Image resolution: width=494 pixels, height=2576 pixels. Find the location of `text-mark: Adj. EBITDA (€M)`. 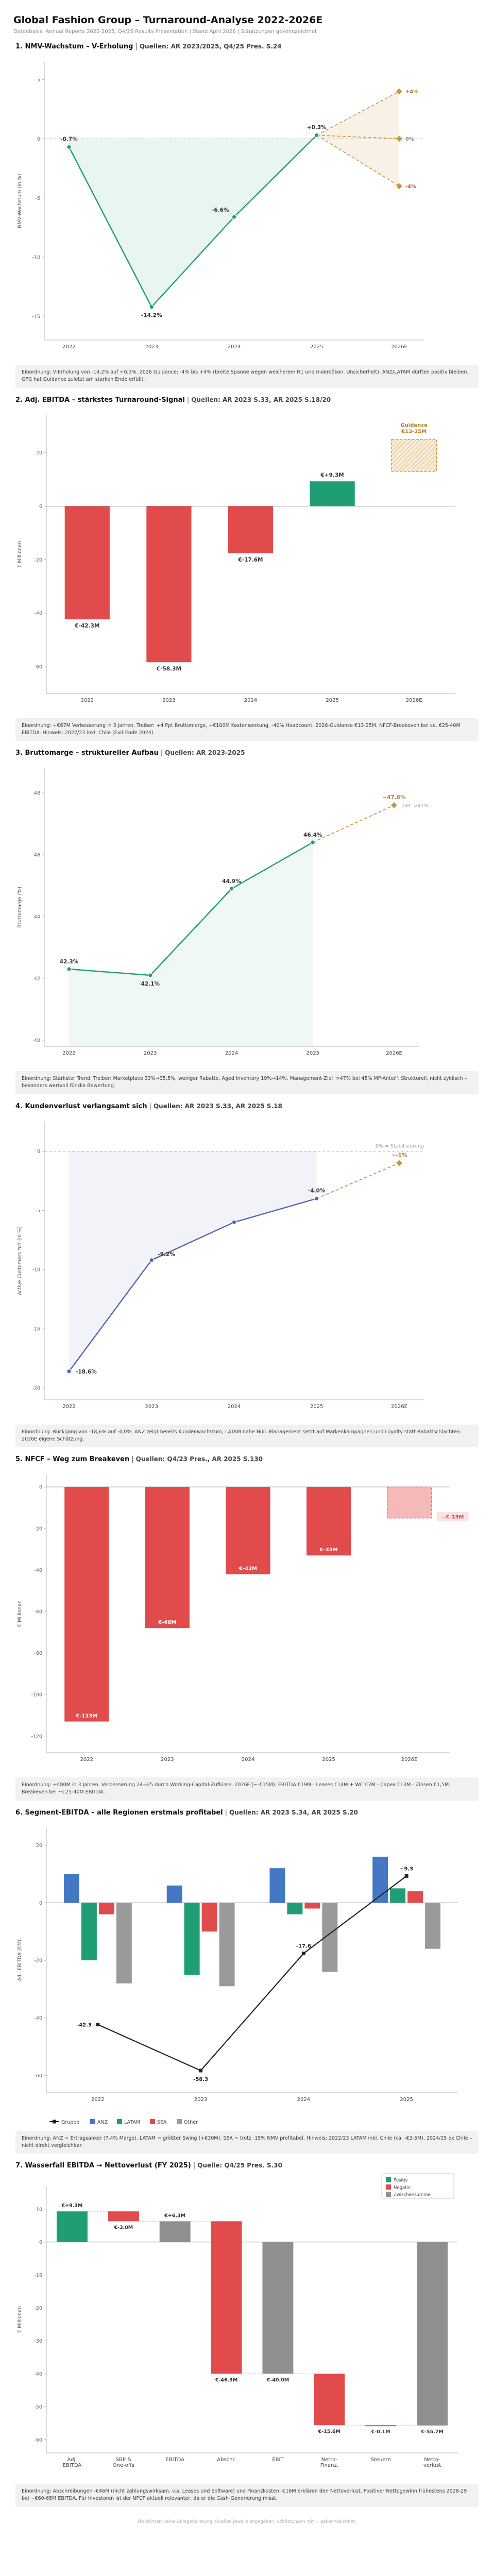

text-mark: Adj. EBITDA (€M) is located at coordinates (20, 1960).